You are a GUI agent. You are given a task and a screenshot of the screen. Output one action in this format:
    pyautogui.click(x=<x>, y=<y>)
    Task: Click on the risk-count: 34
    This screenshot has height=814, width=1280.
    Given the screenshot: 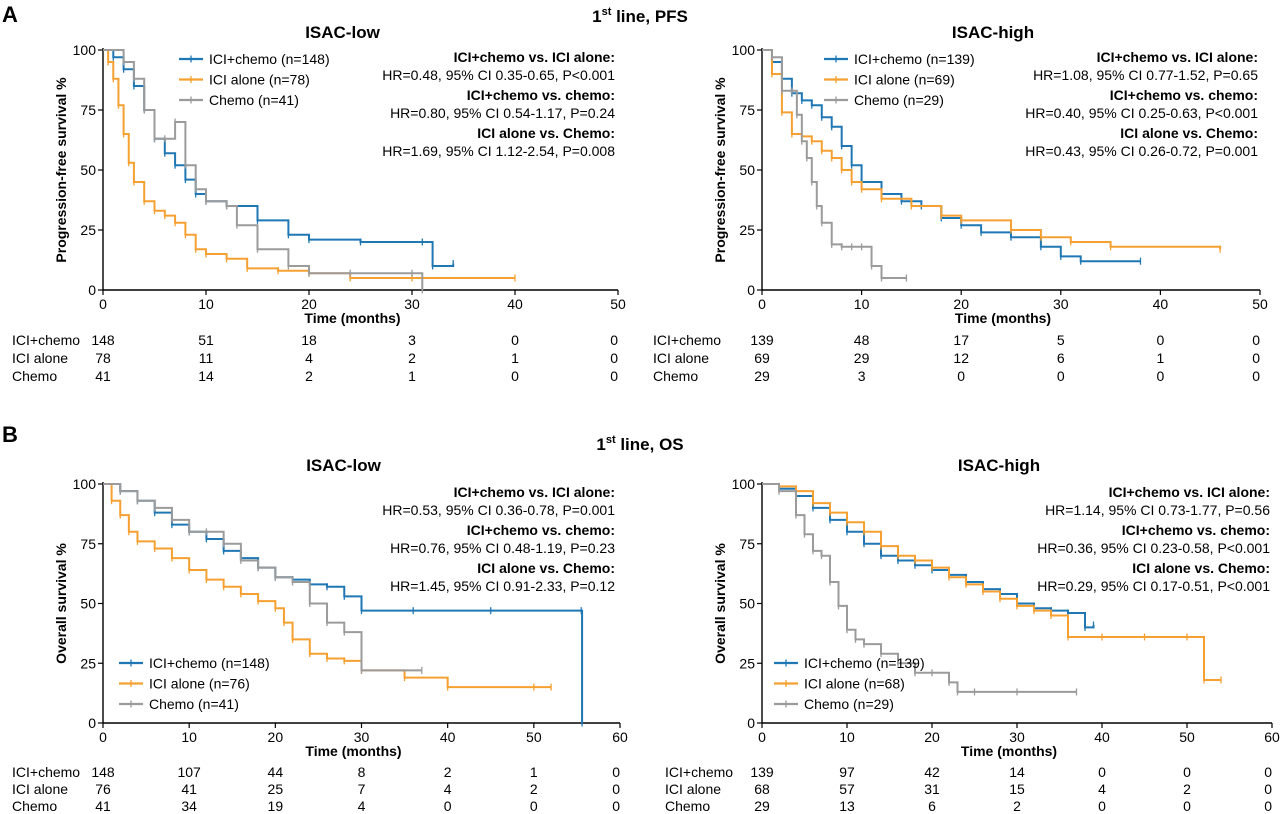 What is the action you would take?
    pyautogui.click(x=189, y=806)
    